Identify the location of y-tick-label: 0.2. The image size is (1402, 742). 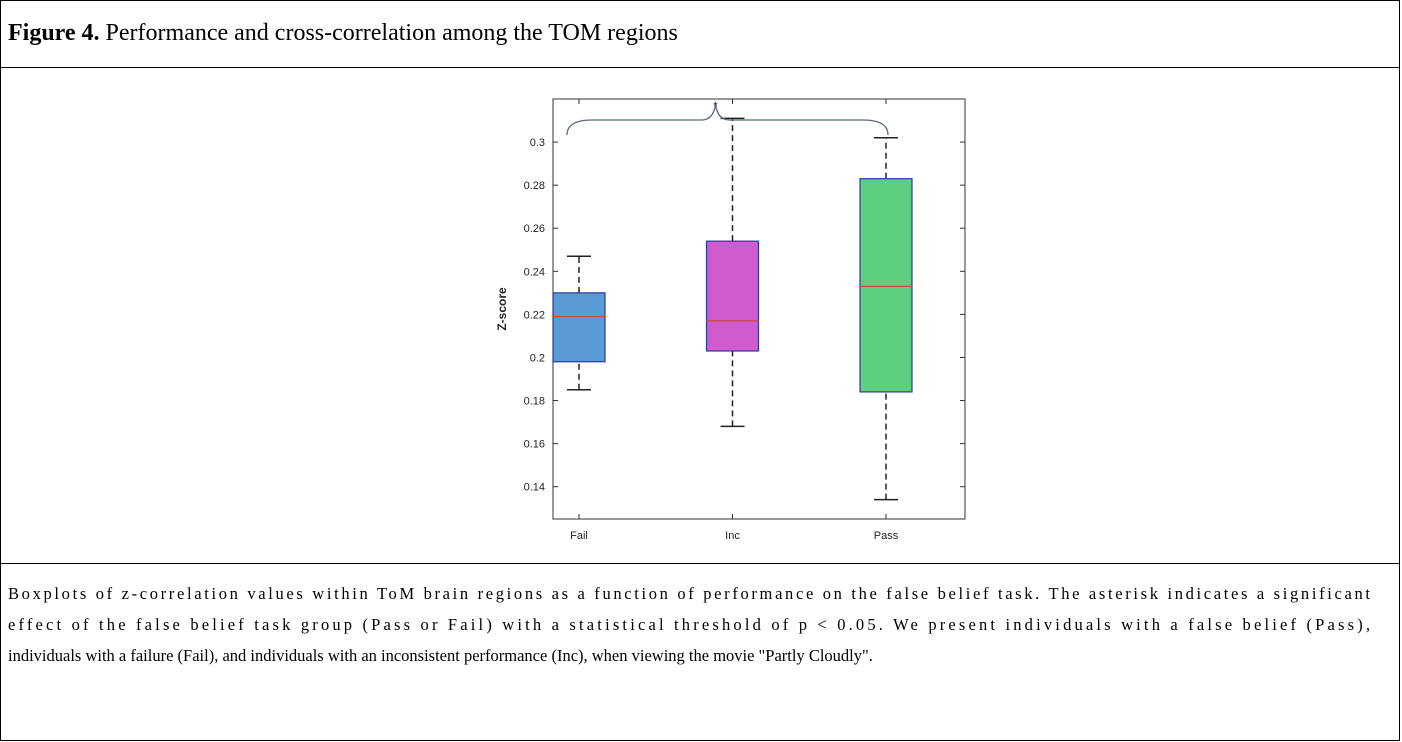
(537, 358).